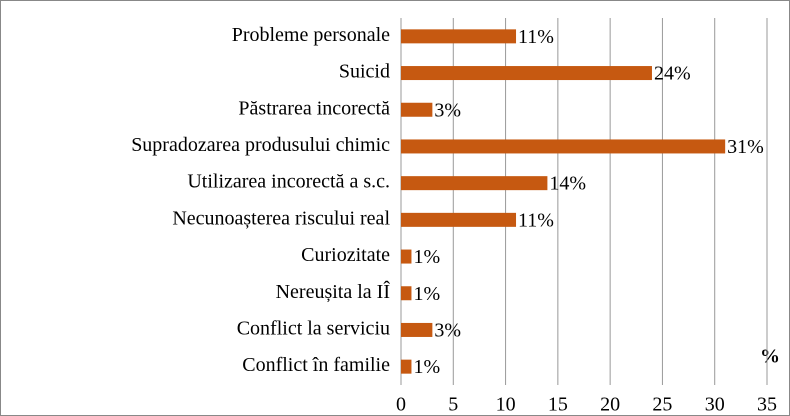 This screenshot has height=416, width=790. I want to click on x-tick-label: 35, so click(767, 405).